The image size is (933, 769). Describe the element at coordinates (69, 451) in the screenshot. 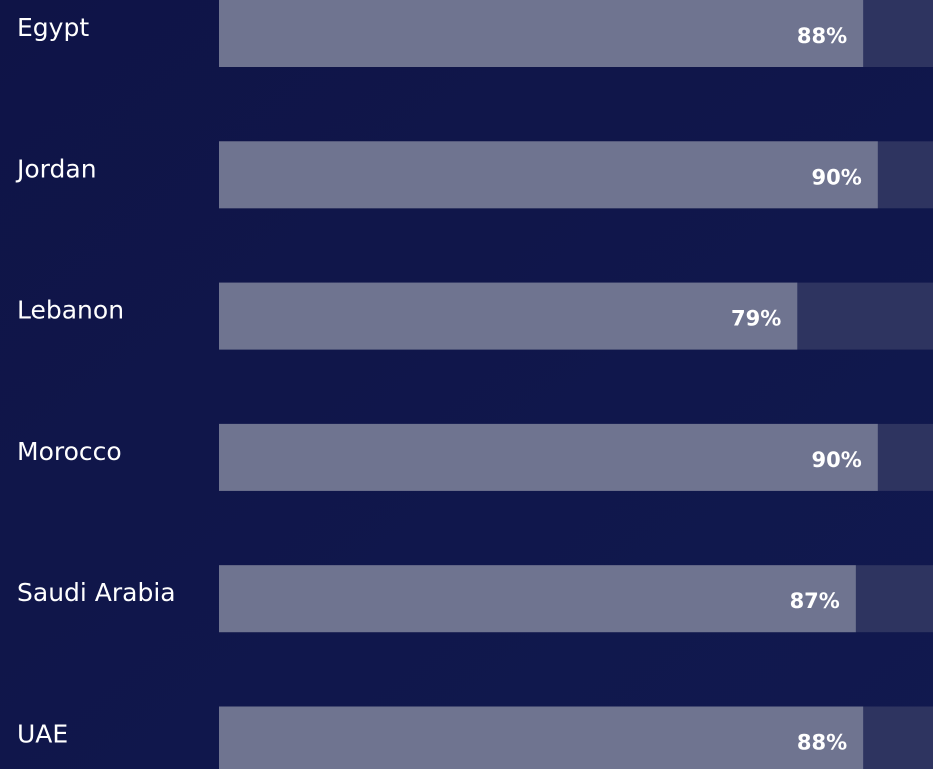

I see `category-label: Morocco` at that location.